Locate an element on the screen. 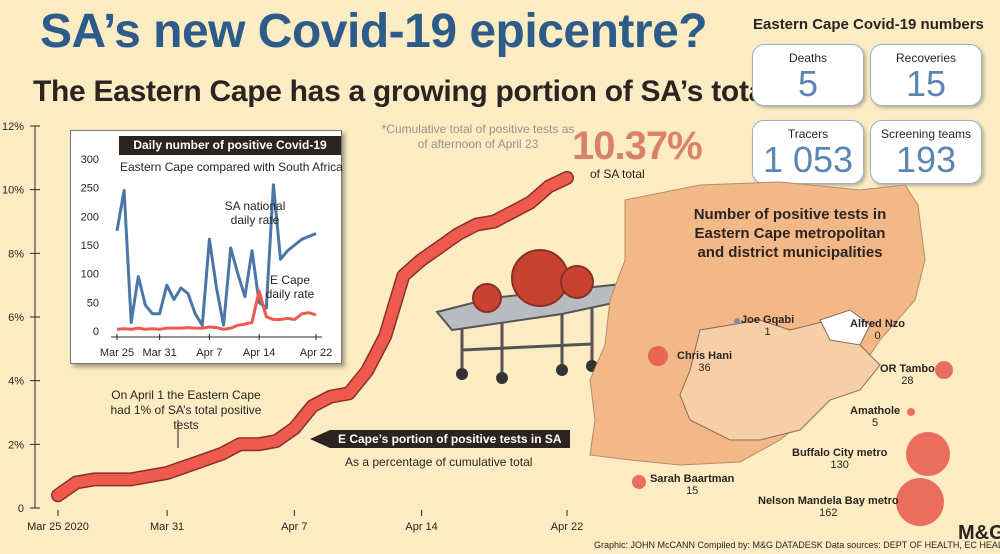  inset-title: Daily number of positive Covid-19 tests is located at coordinates (230, 153).